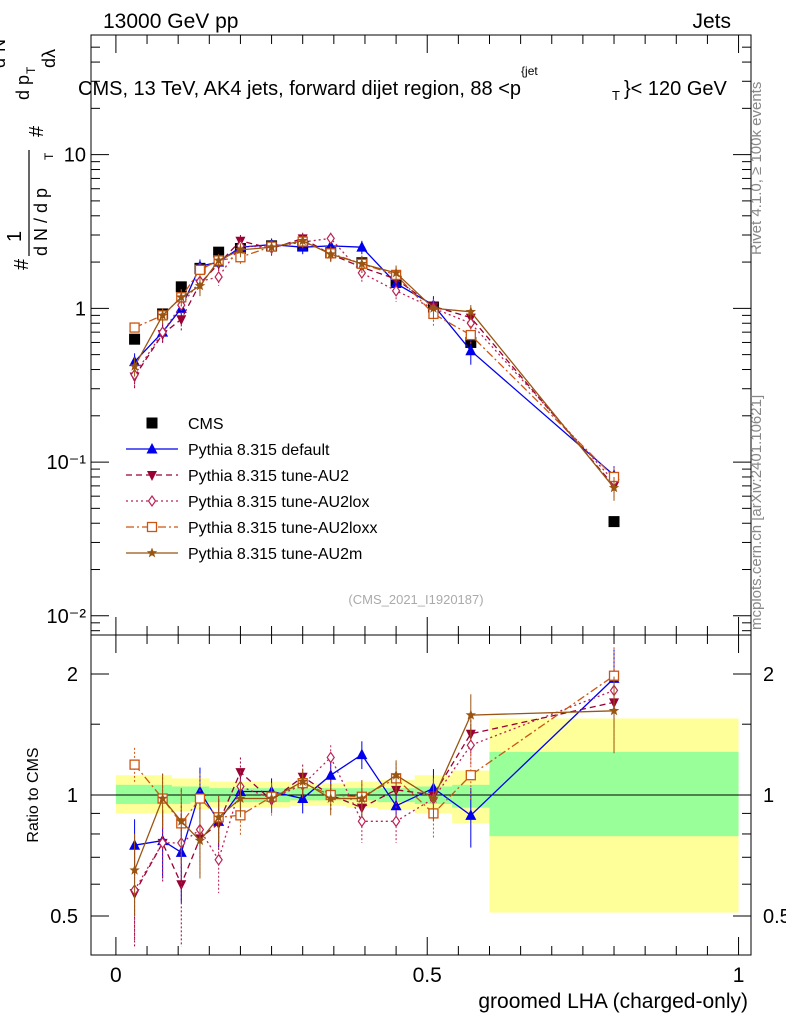  What do you see at coordinates (768, 796) in the screenshot?
I see `ratio-ytick-label-right: 1` at bounding box center [768, 796].